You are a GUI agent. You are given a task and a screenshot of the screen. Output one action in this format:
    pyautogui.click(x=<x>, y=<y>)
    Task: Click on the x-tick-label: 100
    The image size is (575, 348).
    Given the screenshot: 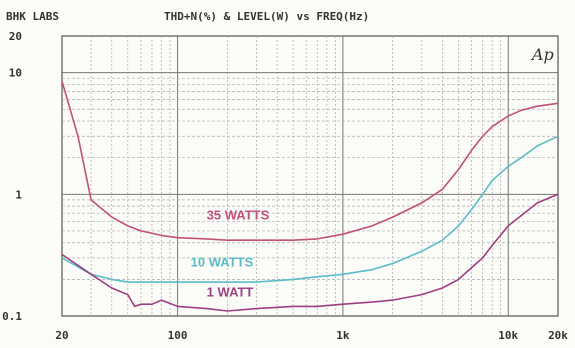 What is the action you would take?
    pyautogui.click(x=178, y=335)
    